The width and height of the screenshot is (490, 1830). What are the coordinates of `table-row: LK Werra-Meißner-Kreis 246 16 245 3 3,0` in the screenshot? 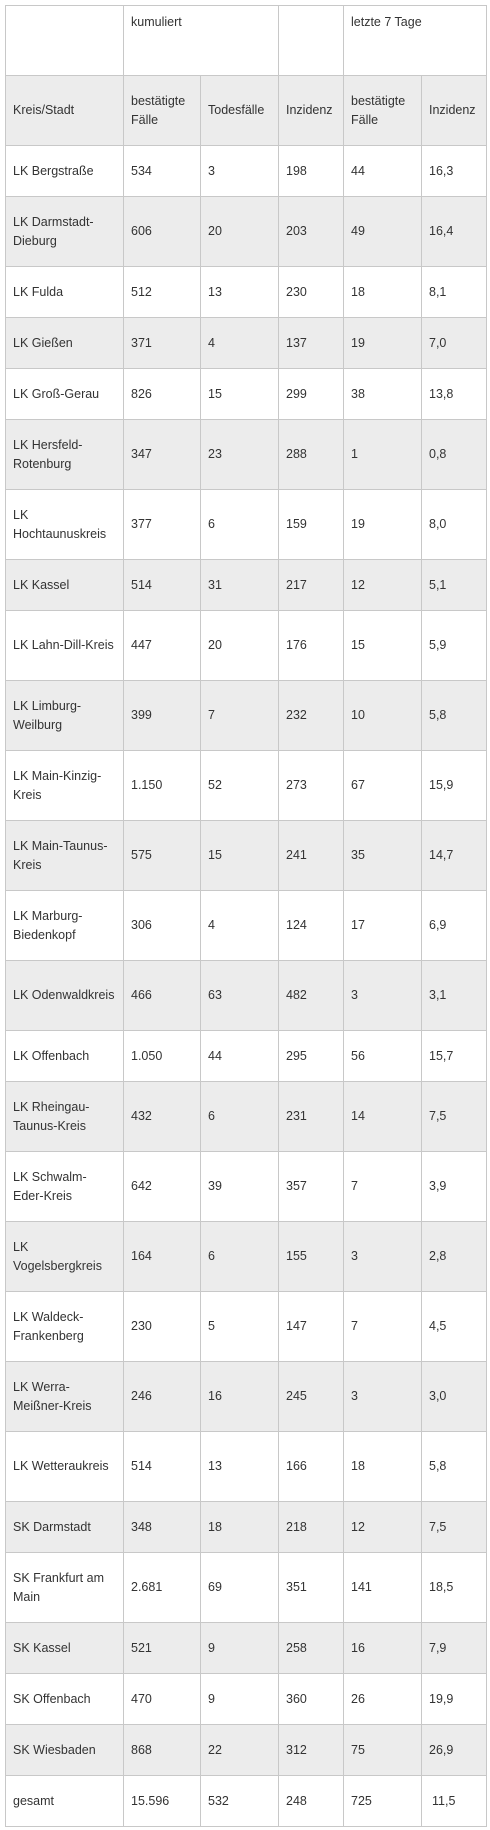 It's located at (246, 1396).